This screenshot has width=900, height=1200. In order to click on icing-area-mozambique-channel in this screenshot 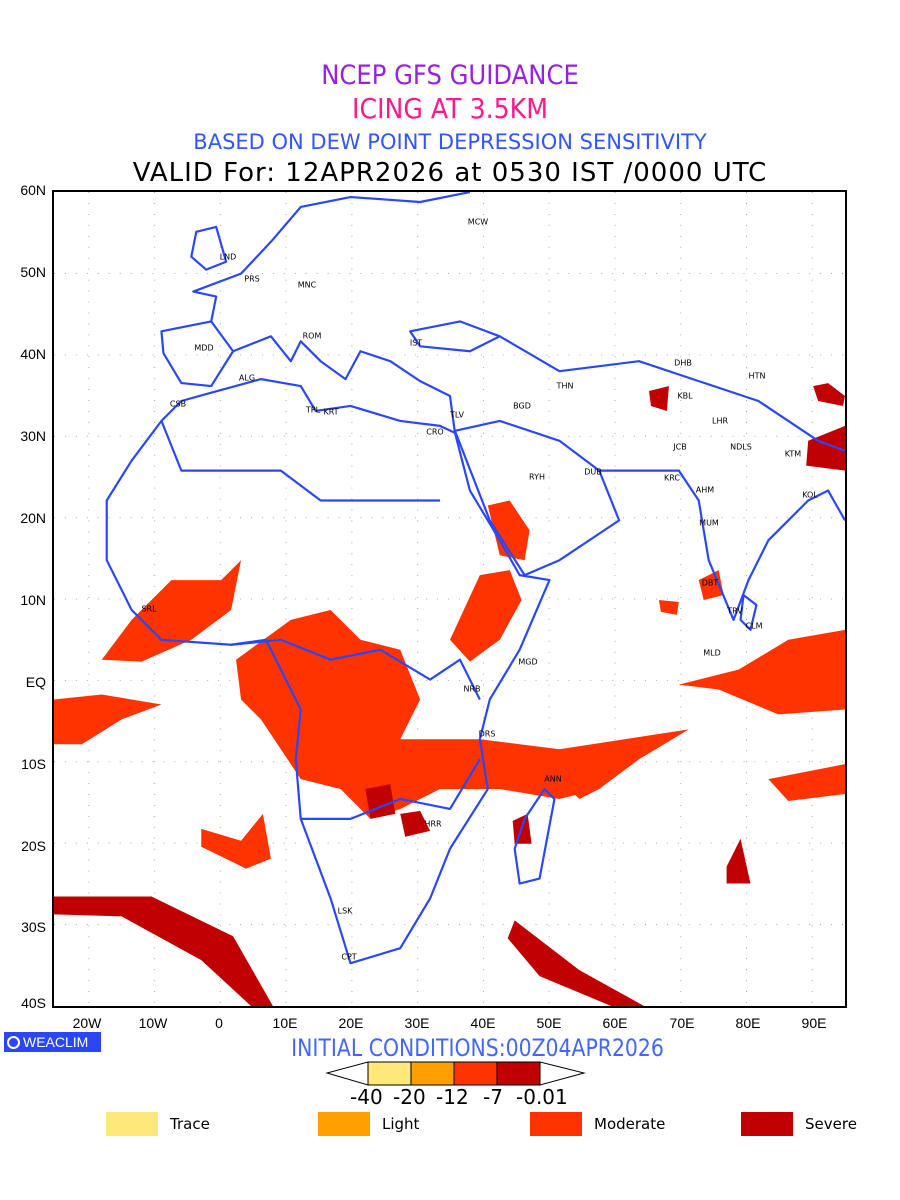, I will do `click(579, 789)`.